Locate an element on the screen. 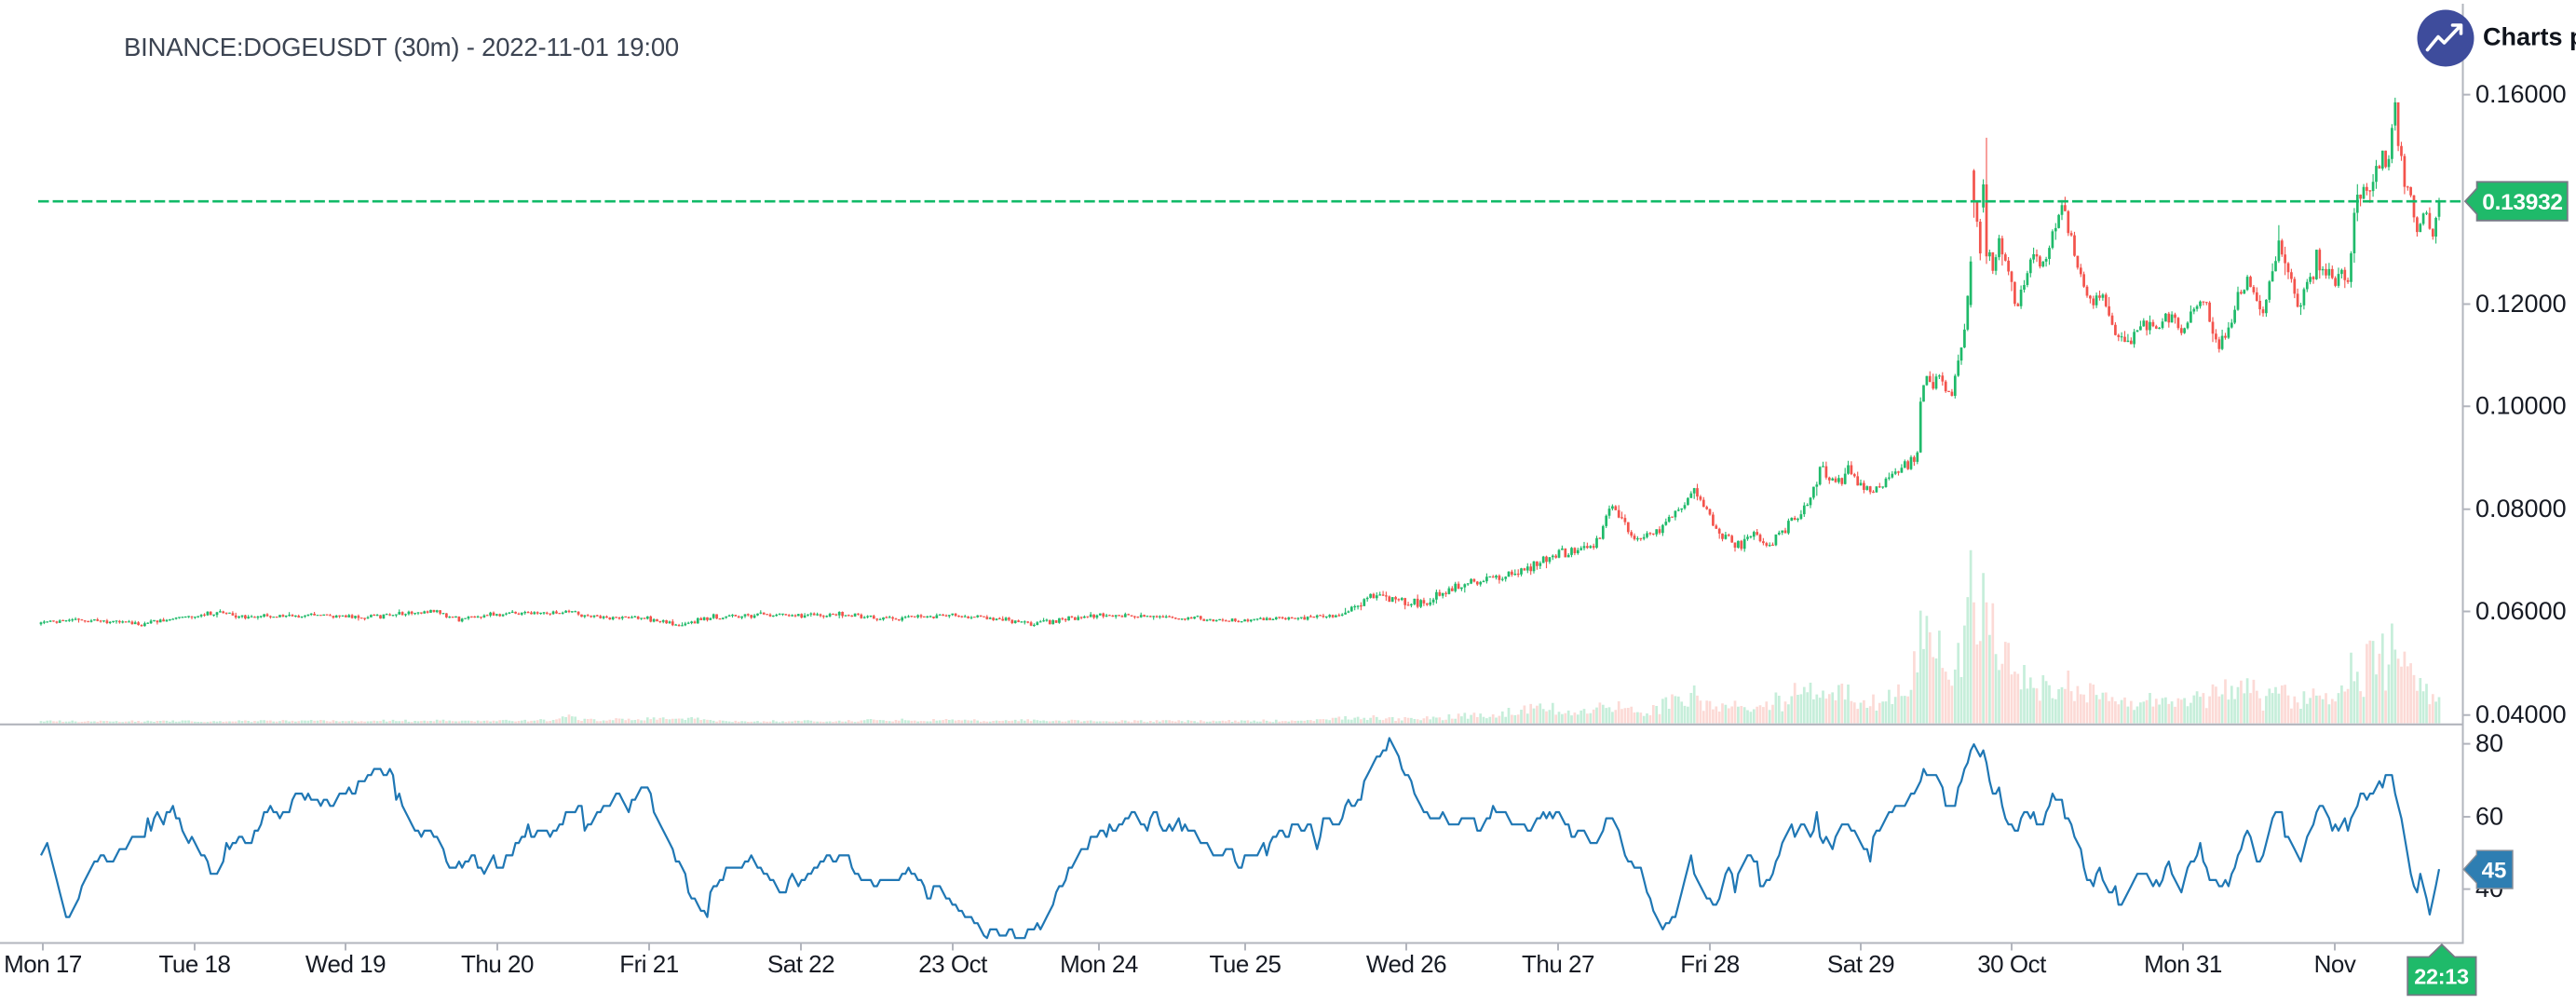  svg-text: 30 Oct is located at coordinates (2012, 964).